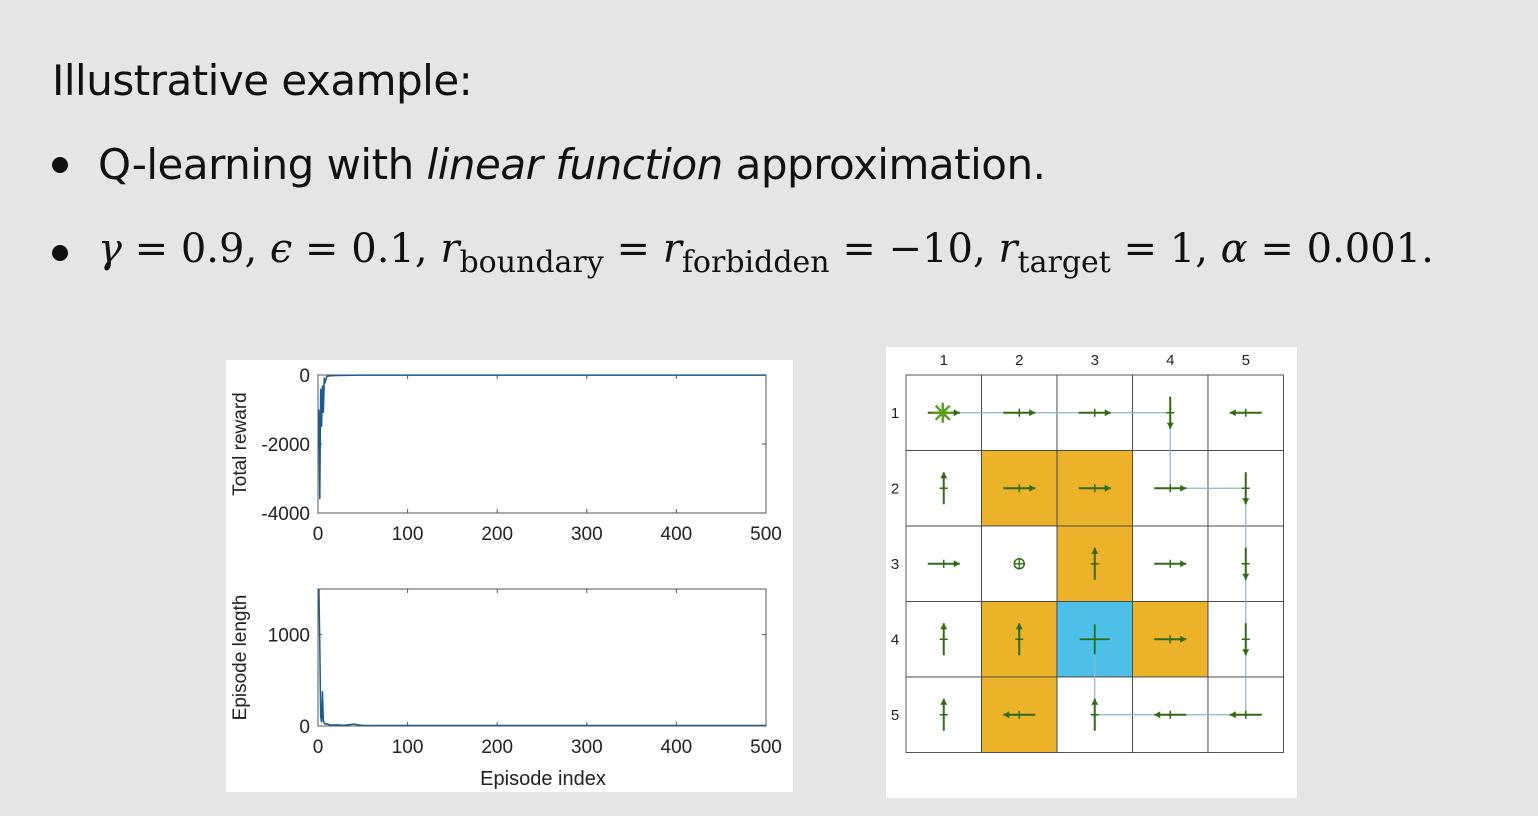  I want to click on gridworld-svg: 1 2 3 4 5 1 2 3 4 5, so click(1087, 552).